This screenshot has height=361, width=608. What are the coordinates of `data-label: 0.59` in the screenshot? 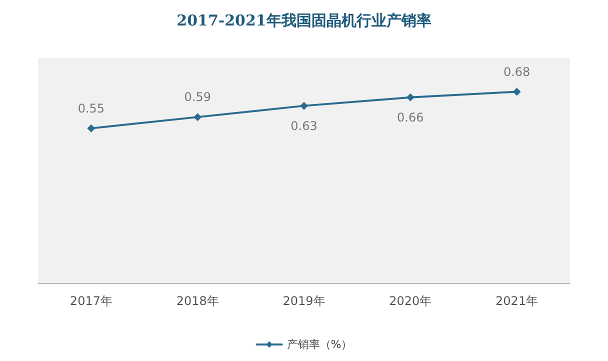 It's located at (197, 97).